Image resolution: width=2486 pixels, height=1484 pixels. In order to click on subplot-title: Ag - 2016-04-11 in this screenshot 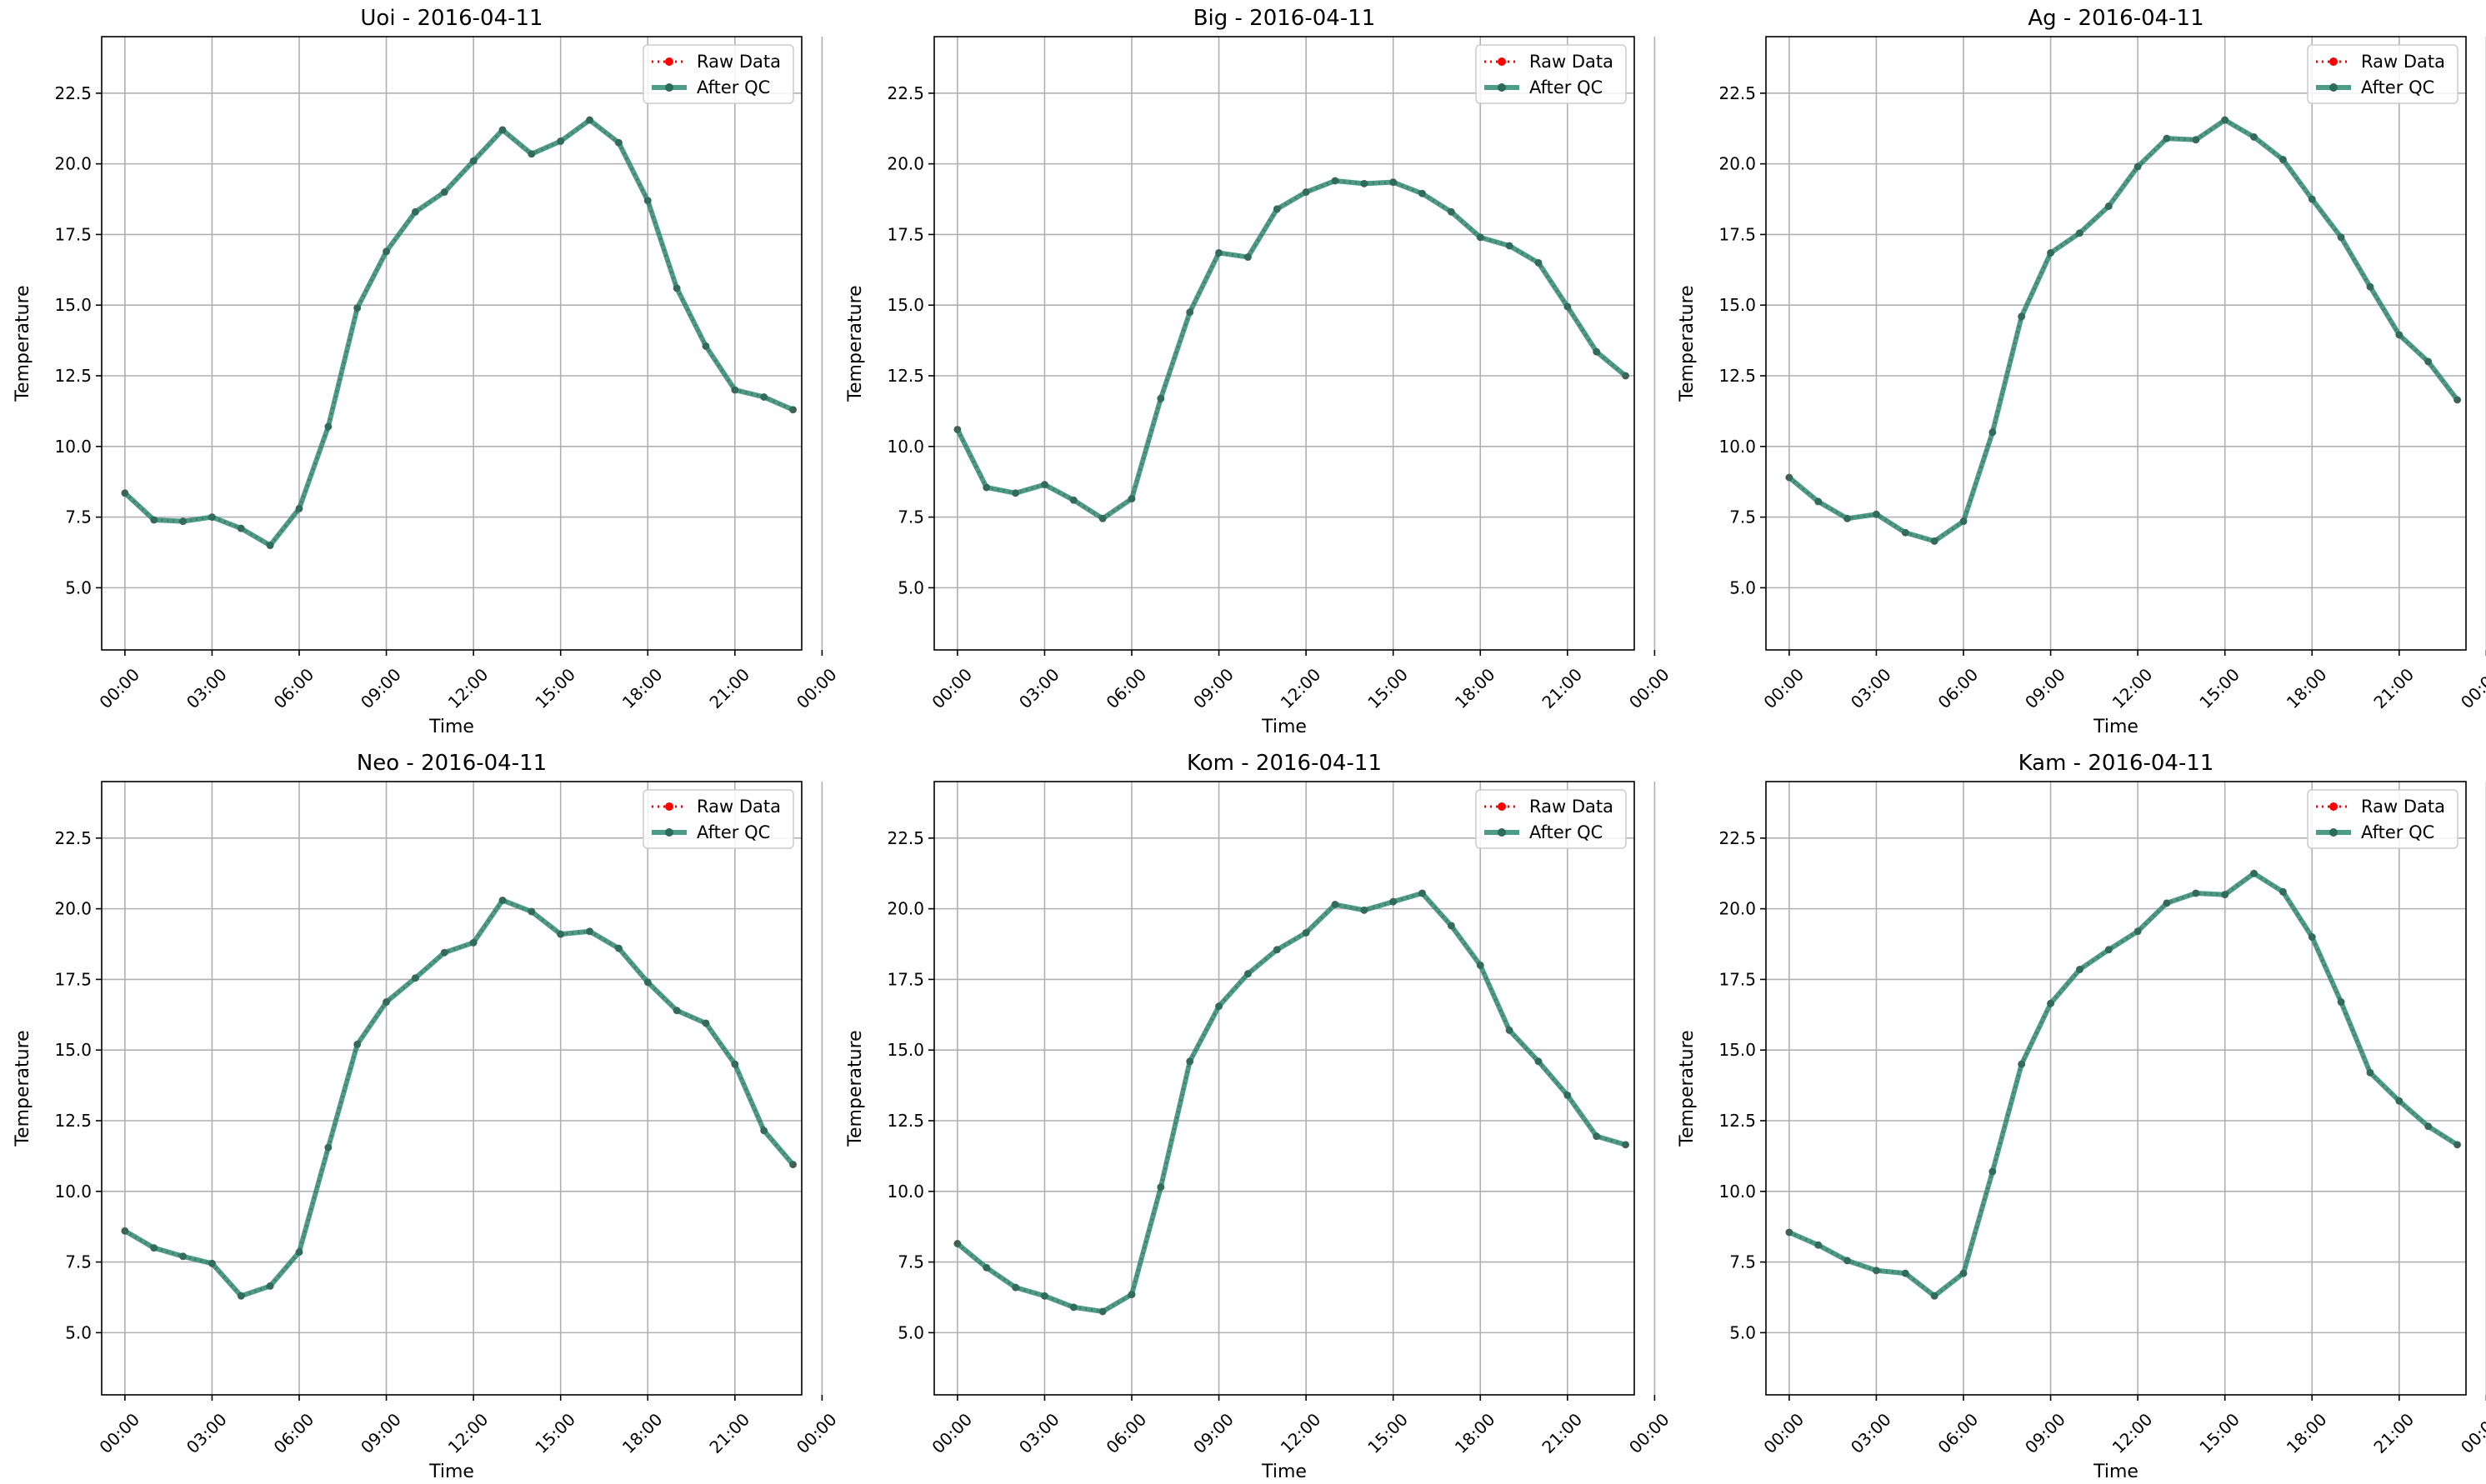, I will do `click(2115, 18)`.